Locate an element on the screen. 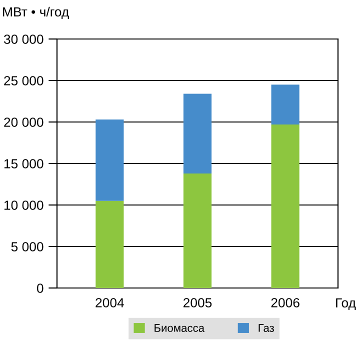  legend-label: Газ is located at coordinates (266, 328).